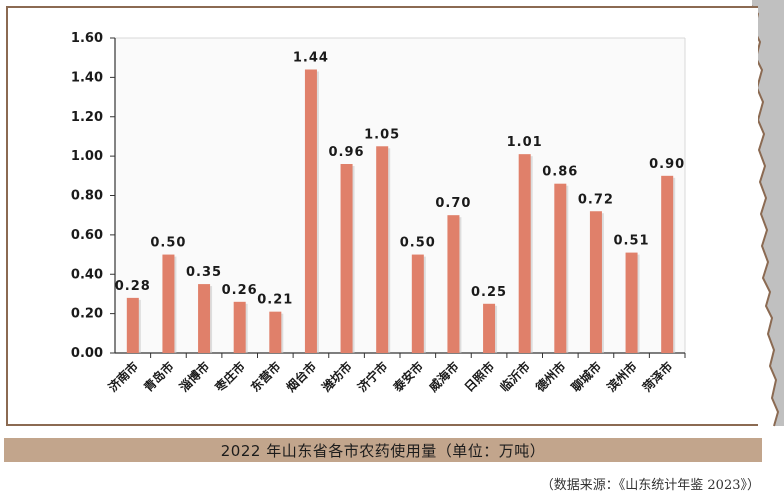 Image resolution: width=784 pixels, height=499 pixels. Describe the element at coordinates (229, 377) in the screenshot. I see `x-category-label: 枣庄市` at that location.